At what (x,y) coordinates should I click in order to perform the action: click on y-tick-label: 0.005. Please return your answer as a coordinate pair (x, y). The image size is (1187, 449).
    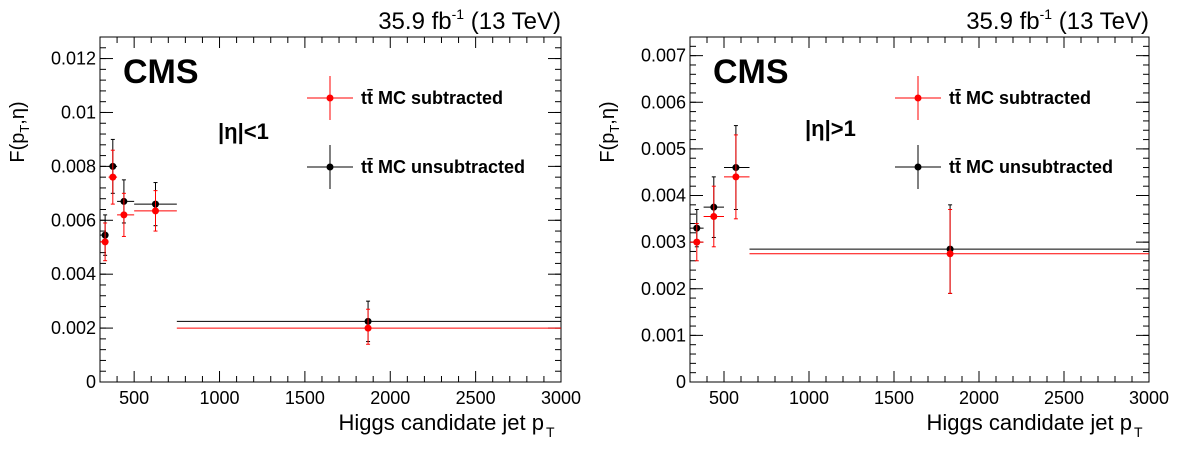
    Looking at the image, I should click on (663, 149).